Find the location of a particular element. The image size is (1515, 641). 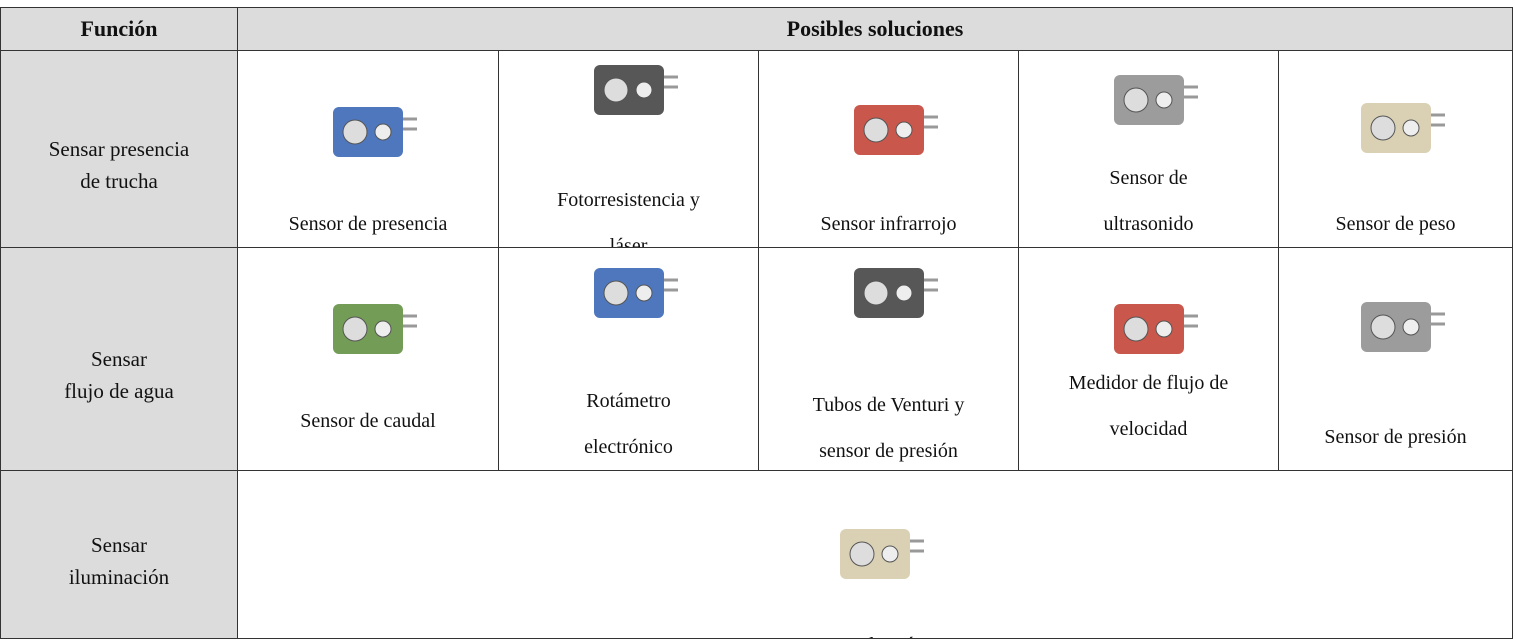

solution-text: Sensor infrarrojo is located at coordinates (888, 224).